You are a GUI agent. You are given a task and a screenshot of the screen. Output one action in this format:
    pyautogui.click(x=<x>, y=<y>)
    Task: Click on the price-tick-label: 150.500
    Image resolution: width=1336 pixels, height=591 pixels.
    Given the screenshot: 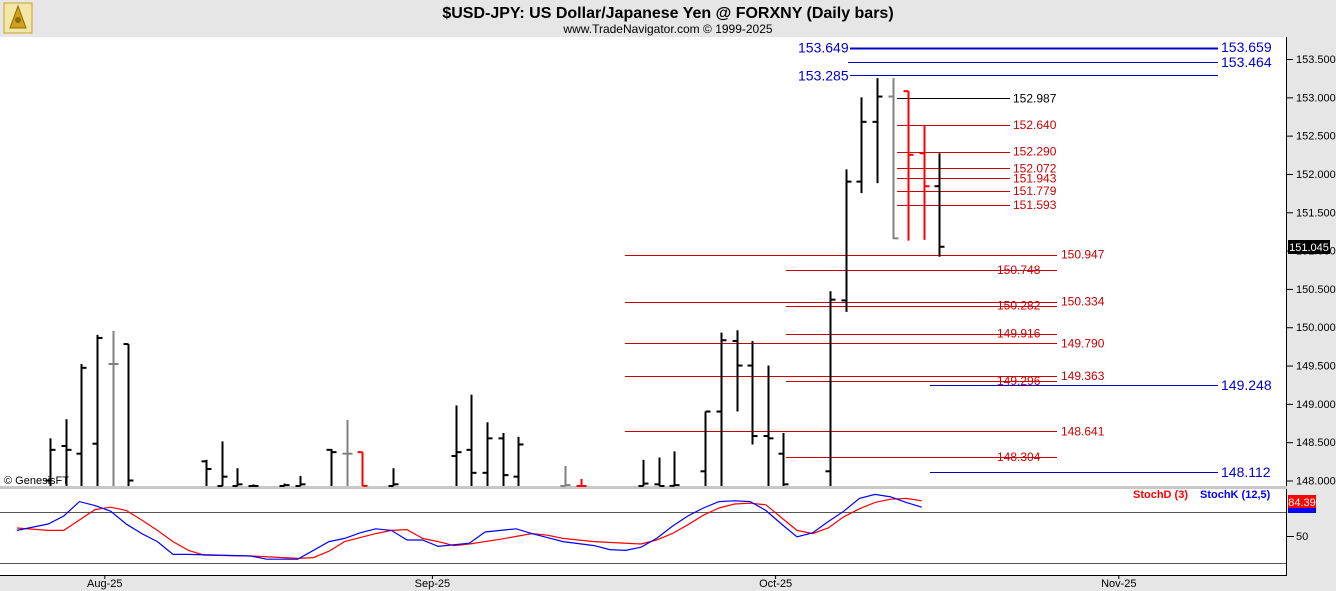 What is the action you would take?
    pyautogui.click(x=1316, y=290)
    